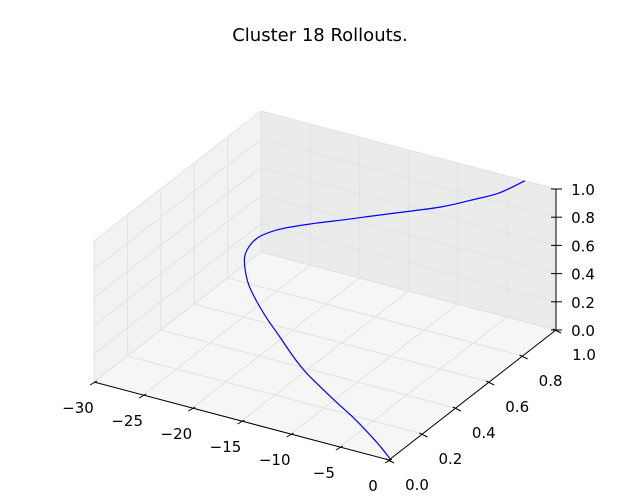  I want to click on x-tick-label: −25, so click(127, 421).